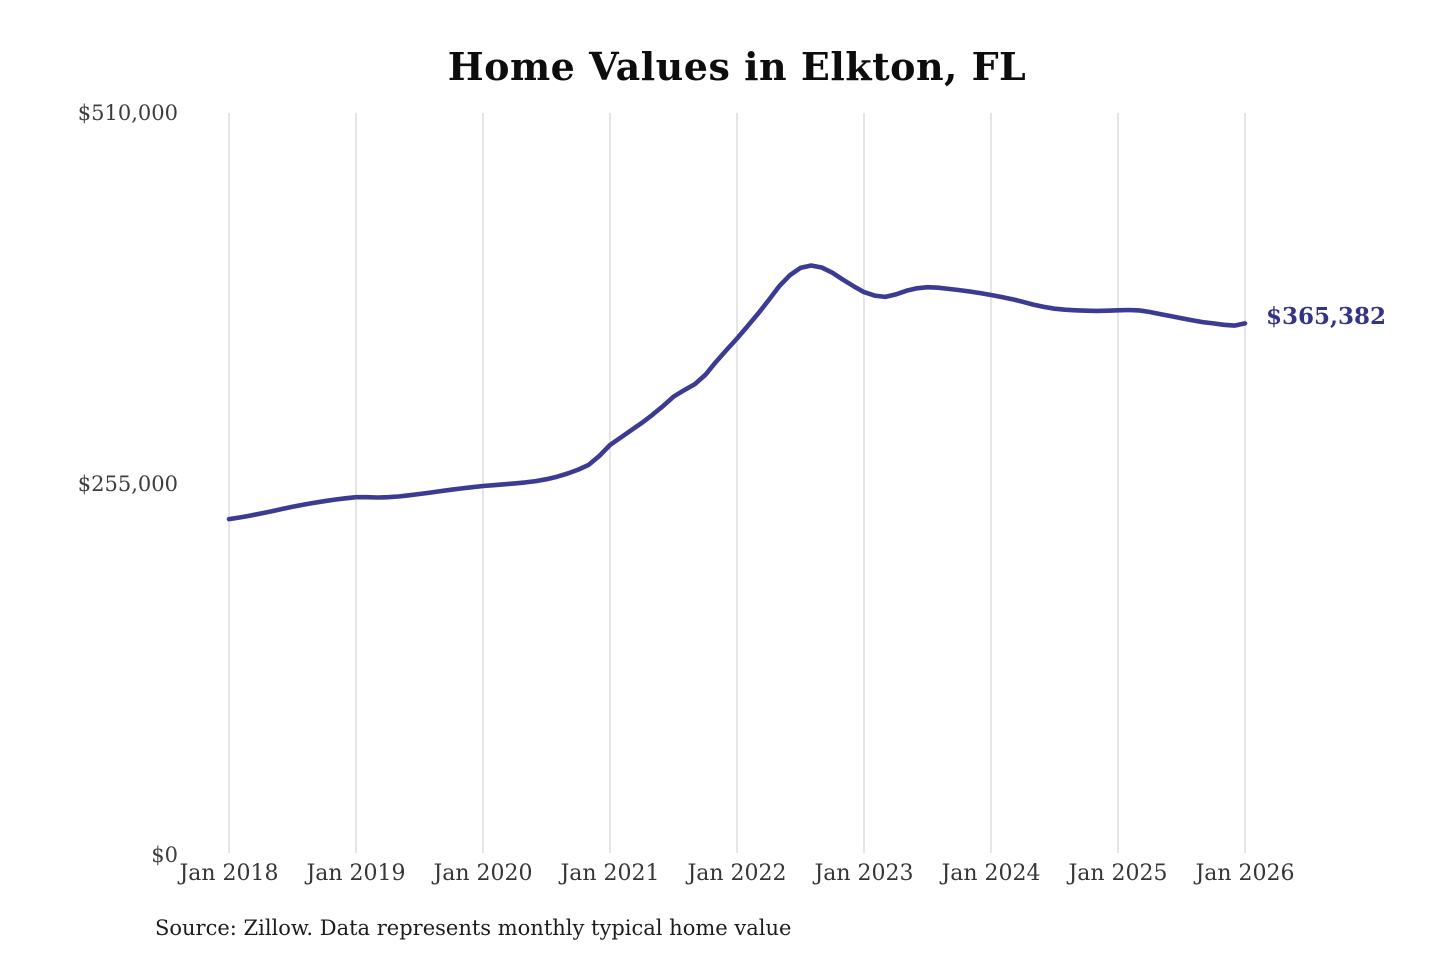 The height and width of the screenshot is (960, 1440). I want to click on x-tick-label: Jan 2022, so click(737, 873).